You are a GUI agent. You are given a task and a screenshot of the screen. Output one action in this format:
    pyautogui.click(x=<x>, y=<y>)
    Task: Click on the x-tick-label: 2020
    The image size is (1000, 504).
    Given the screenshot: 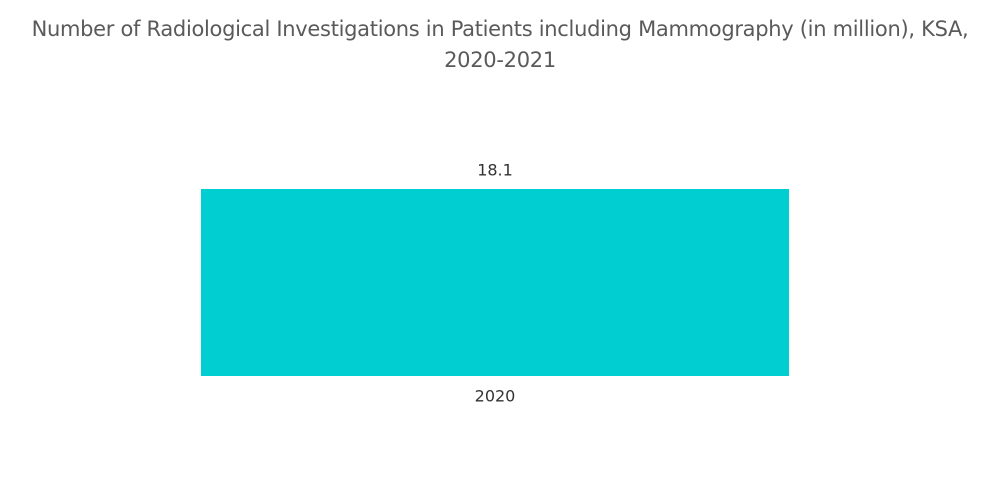 What is the action you would take?
    pyautogui.click(x=495, y=396)
    